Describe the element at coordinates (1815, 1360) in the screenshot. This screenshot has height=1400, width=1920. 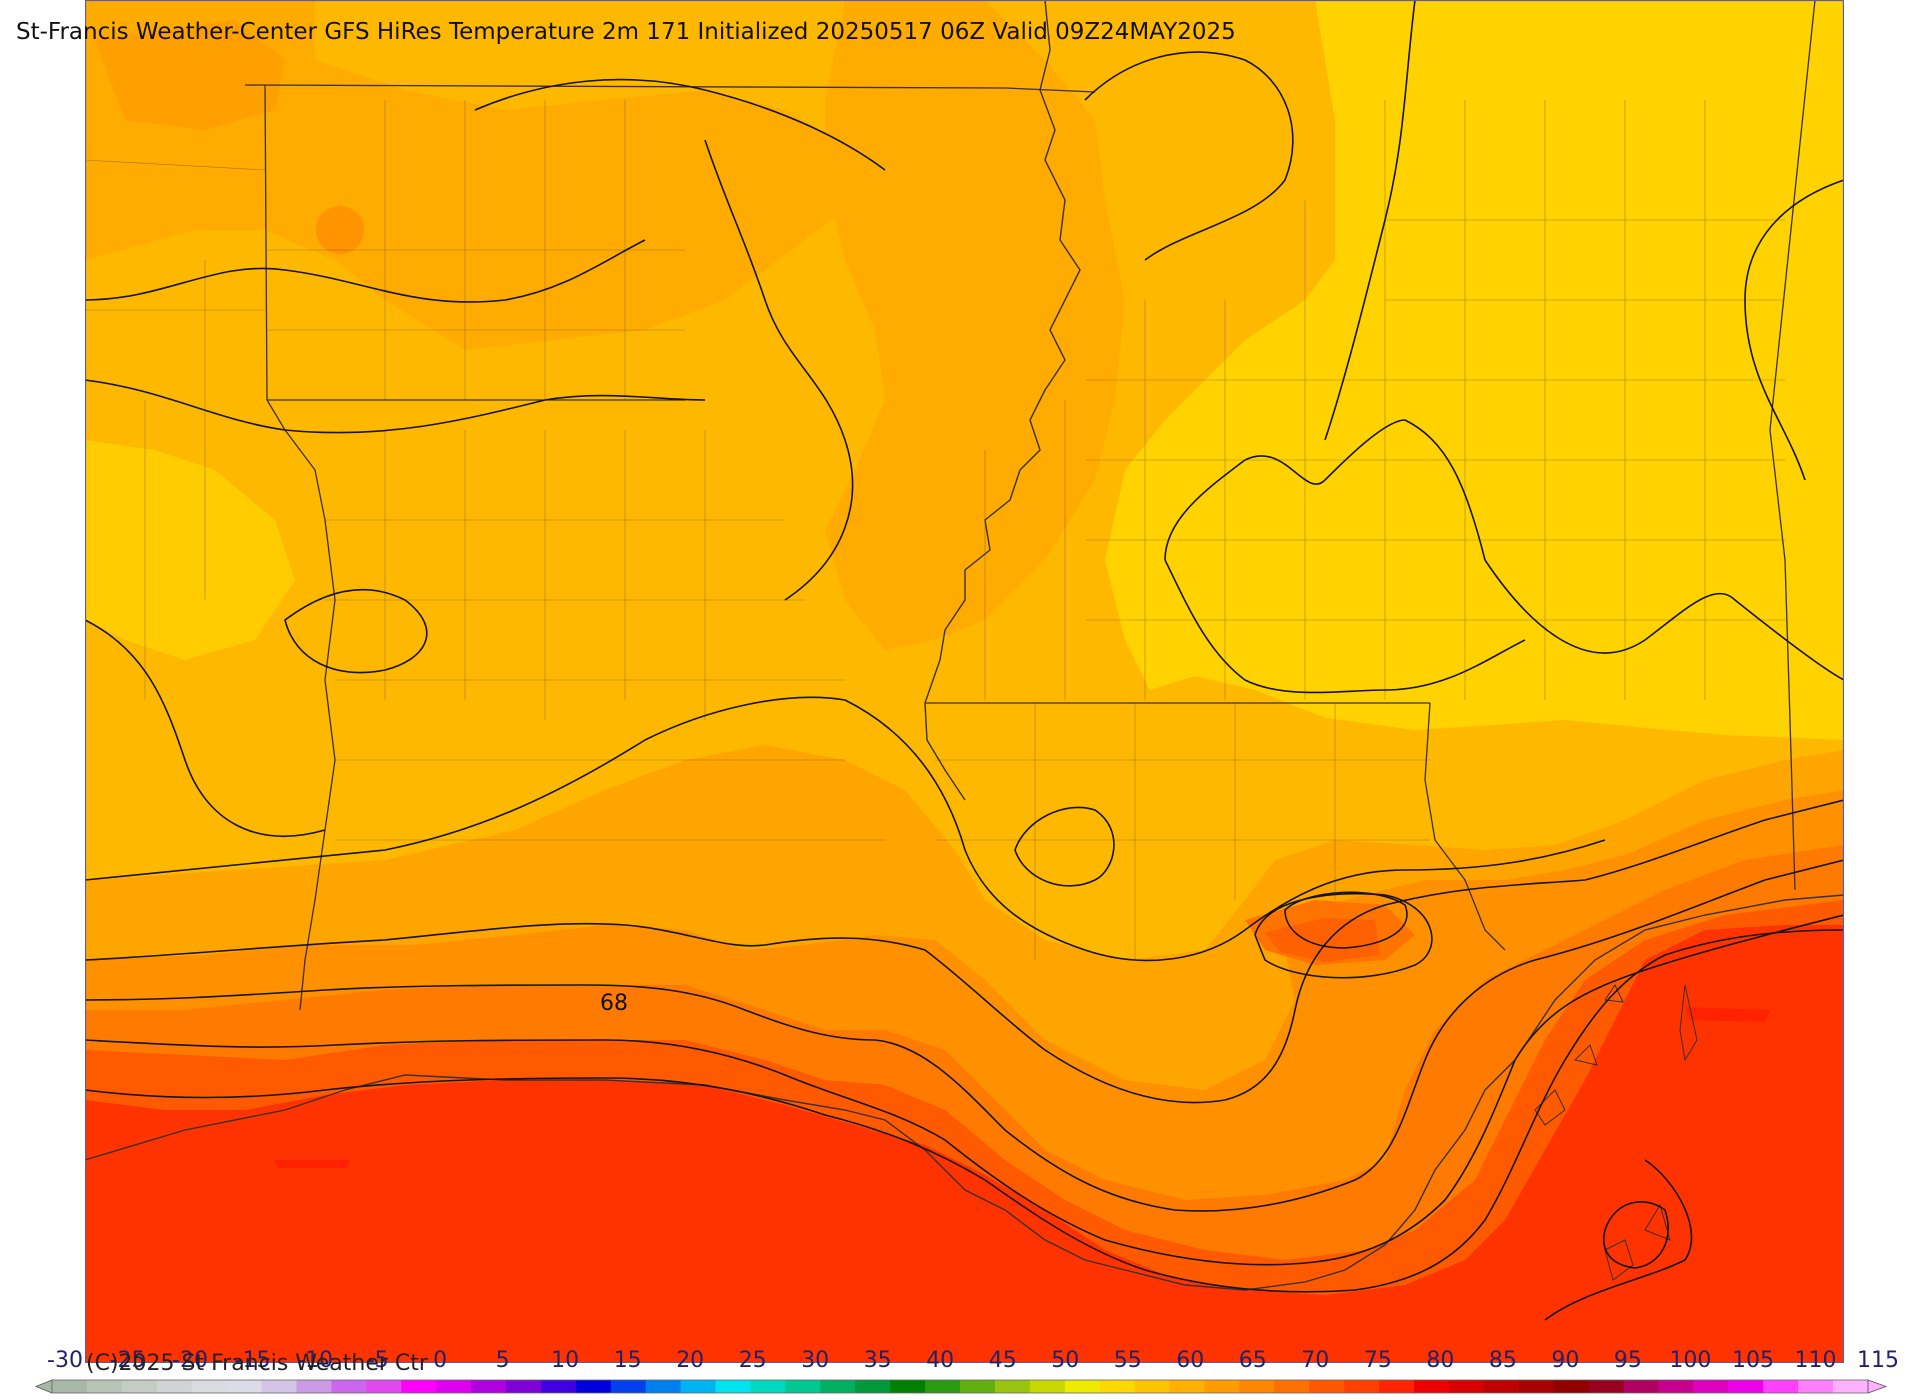
I see `colorbar-tick-label: 110` at that location.